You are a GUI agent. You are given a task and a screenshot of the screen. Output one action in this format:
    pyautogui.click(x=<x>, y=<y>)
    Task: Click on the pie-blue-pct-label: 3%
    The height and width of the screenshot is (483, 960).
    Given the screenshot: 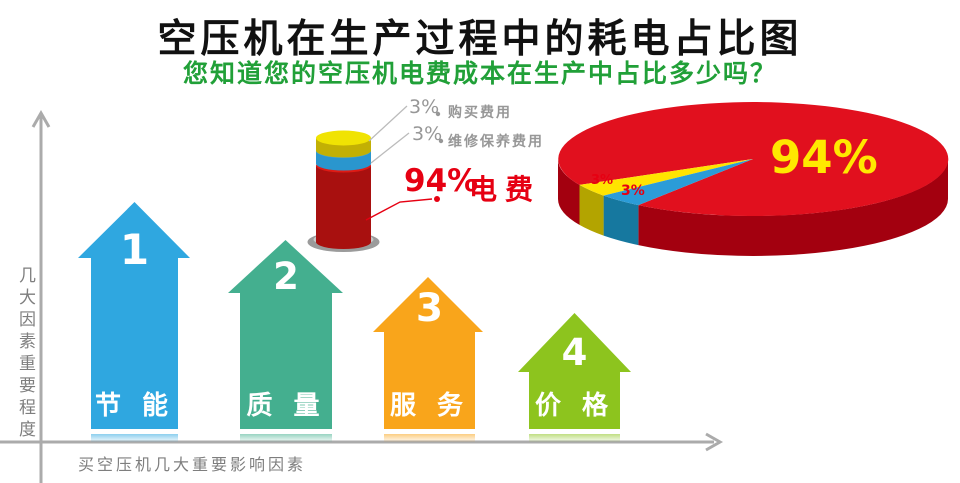 What is the action you would take?
    pyautogui.click(x=633, y=191)
    